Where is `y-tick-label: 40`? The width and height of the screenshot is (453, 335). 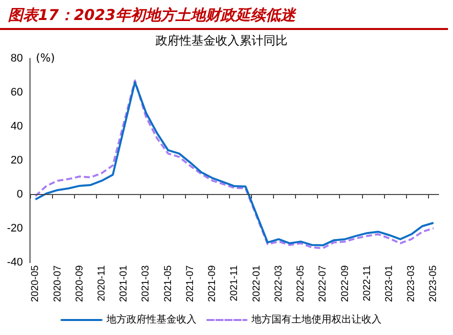 y-tick-label: 40 is located at coordinates (16, 126).